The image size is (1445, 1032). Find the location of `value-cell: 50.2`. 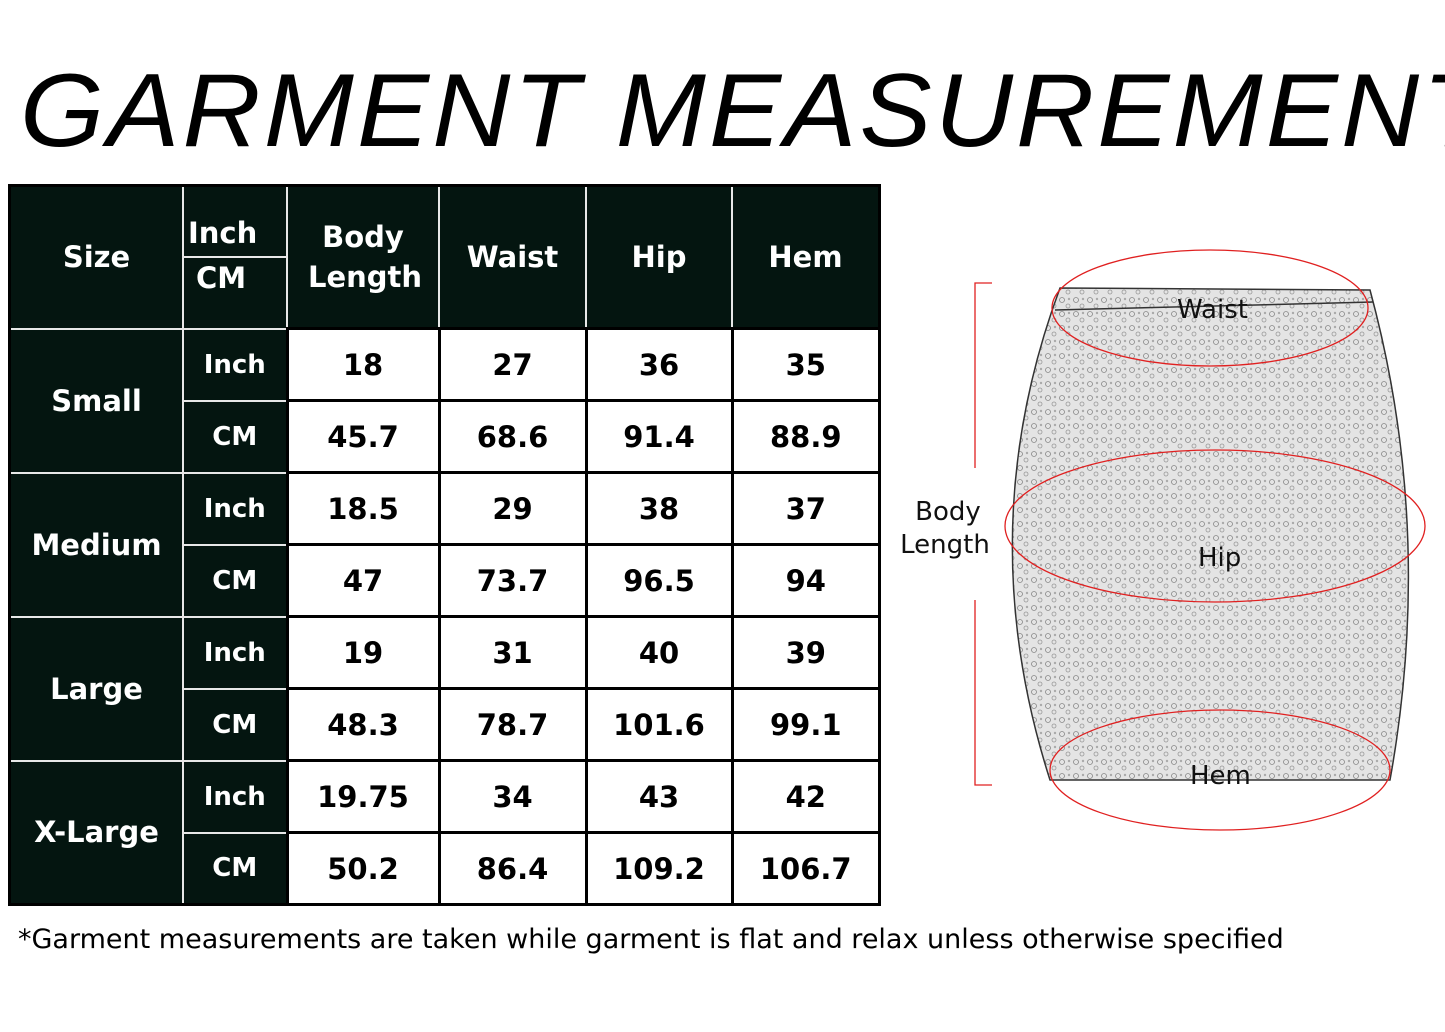

value-cell: 50.2 is located at coordinates (363, 868).